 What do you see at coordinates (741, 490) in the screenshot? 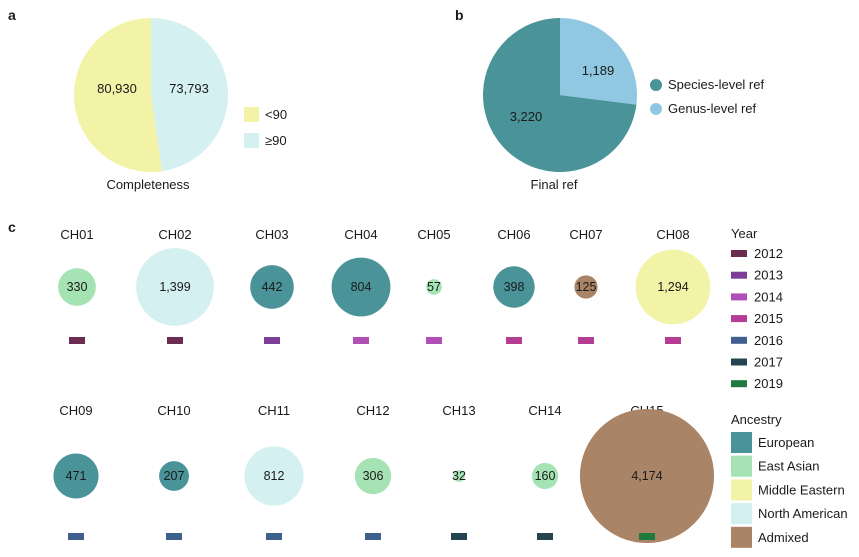
I see `ancestry-legend-swatch-middle-eastern` at bounding box center [741, 490].